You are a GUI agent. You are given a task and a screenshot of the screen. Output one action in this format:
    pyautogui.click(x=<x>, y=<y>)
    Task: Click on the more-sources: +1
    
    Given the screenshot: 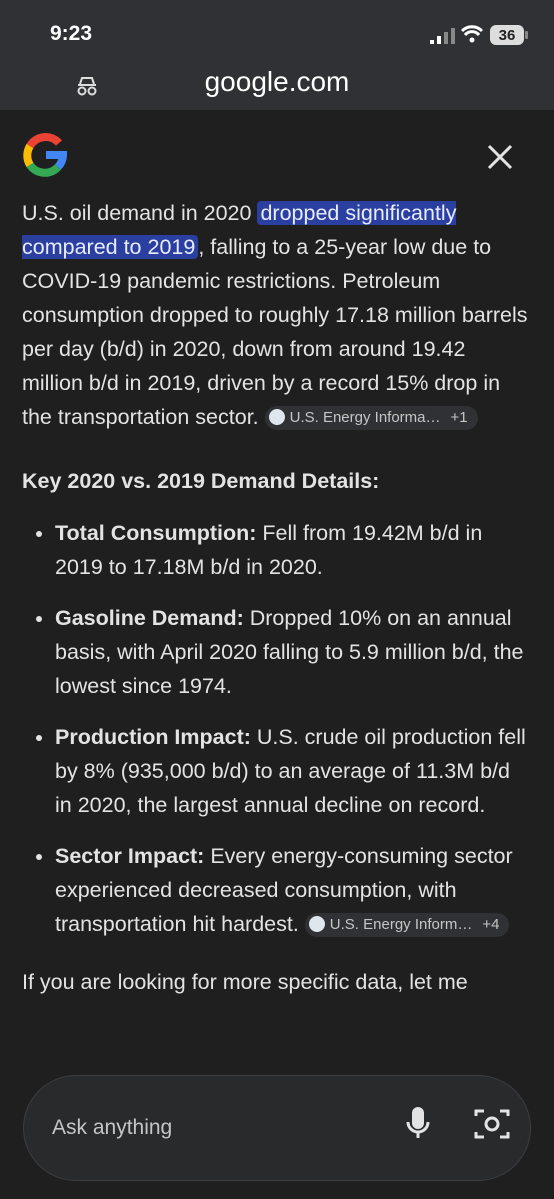 What is the action you would take?
    pyautogui.click(x=459, y=417)
    